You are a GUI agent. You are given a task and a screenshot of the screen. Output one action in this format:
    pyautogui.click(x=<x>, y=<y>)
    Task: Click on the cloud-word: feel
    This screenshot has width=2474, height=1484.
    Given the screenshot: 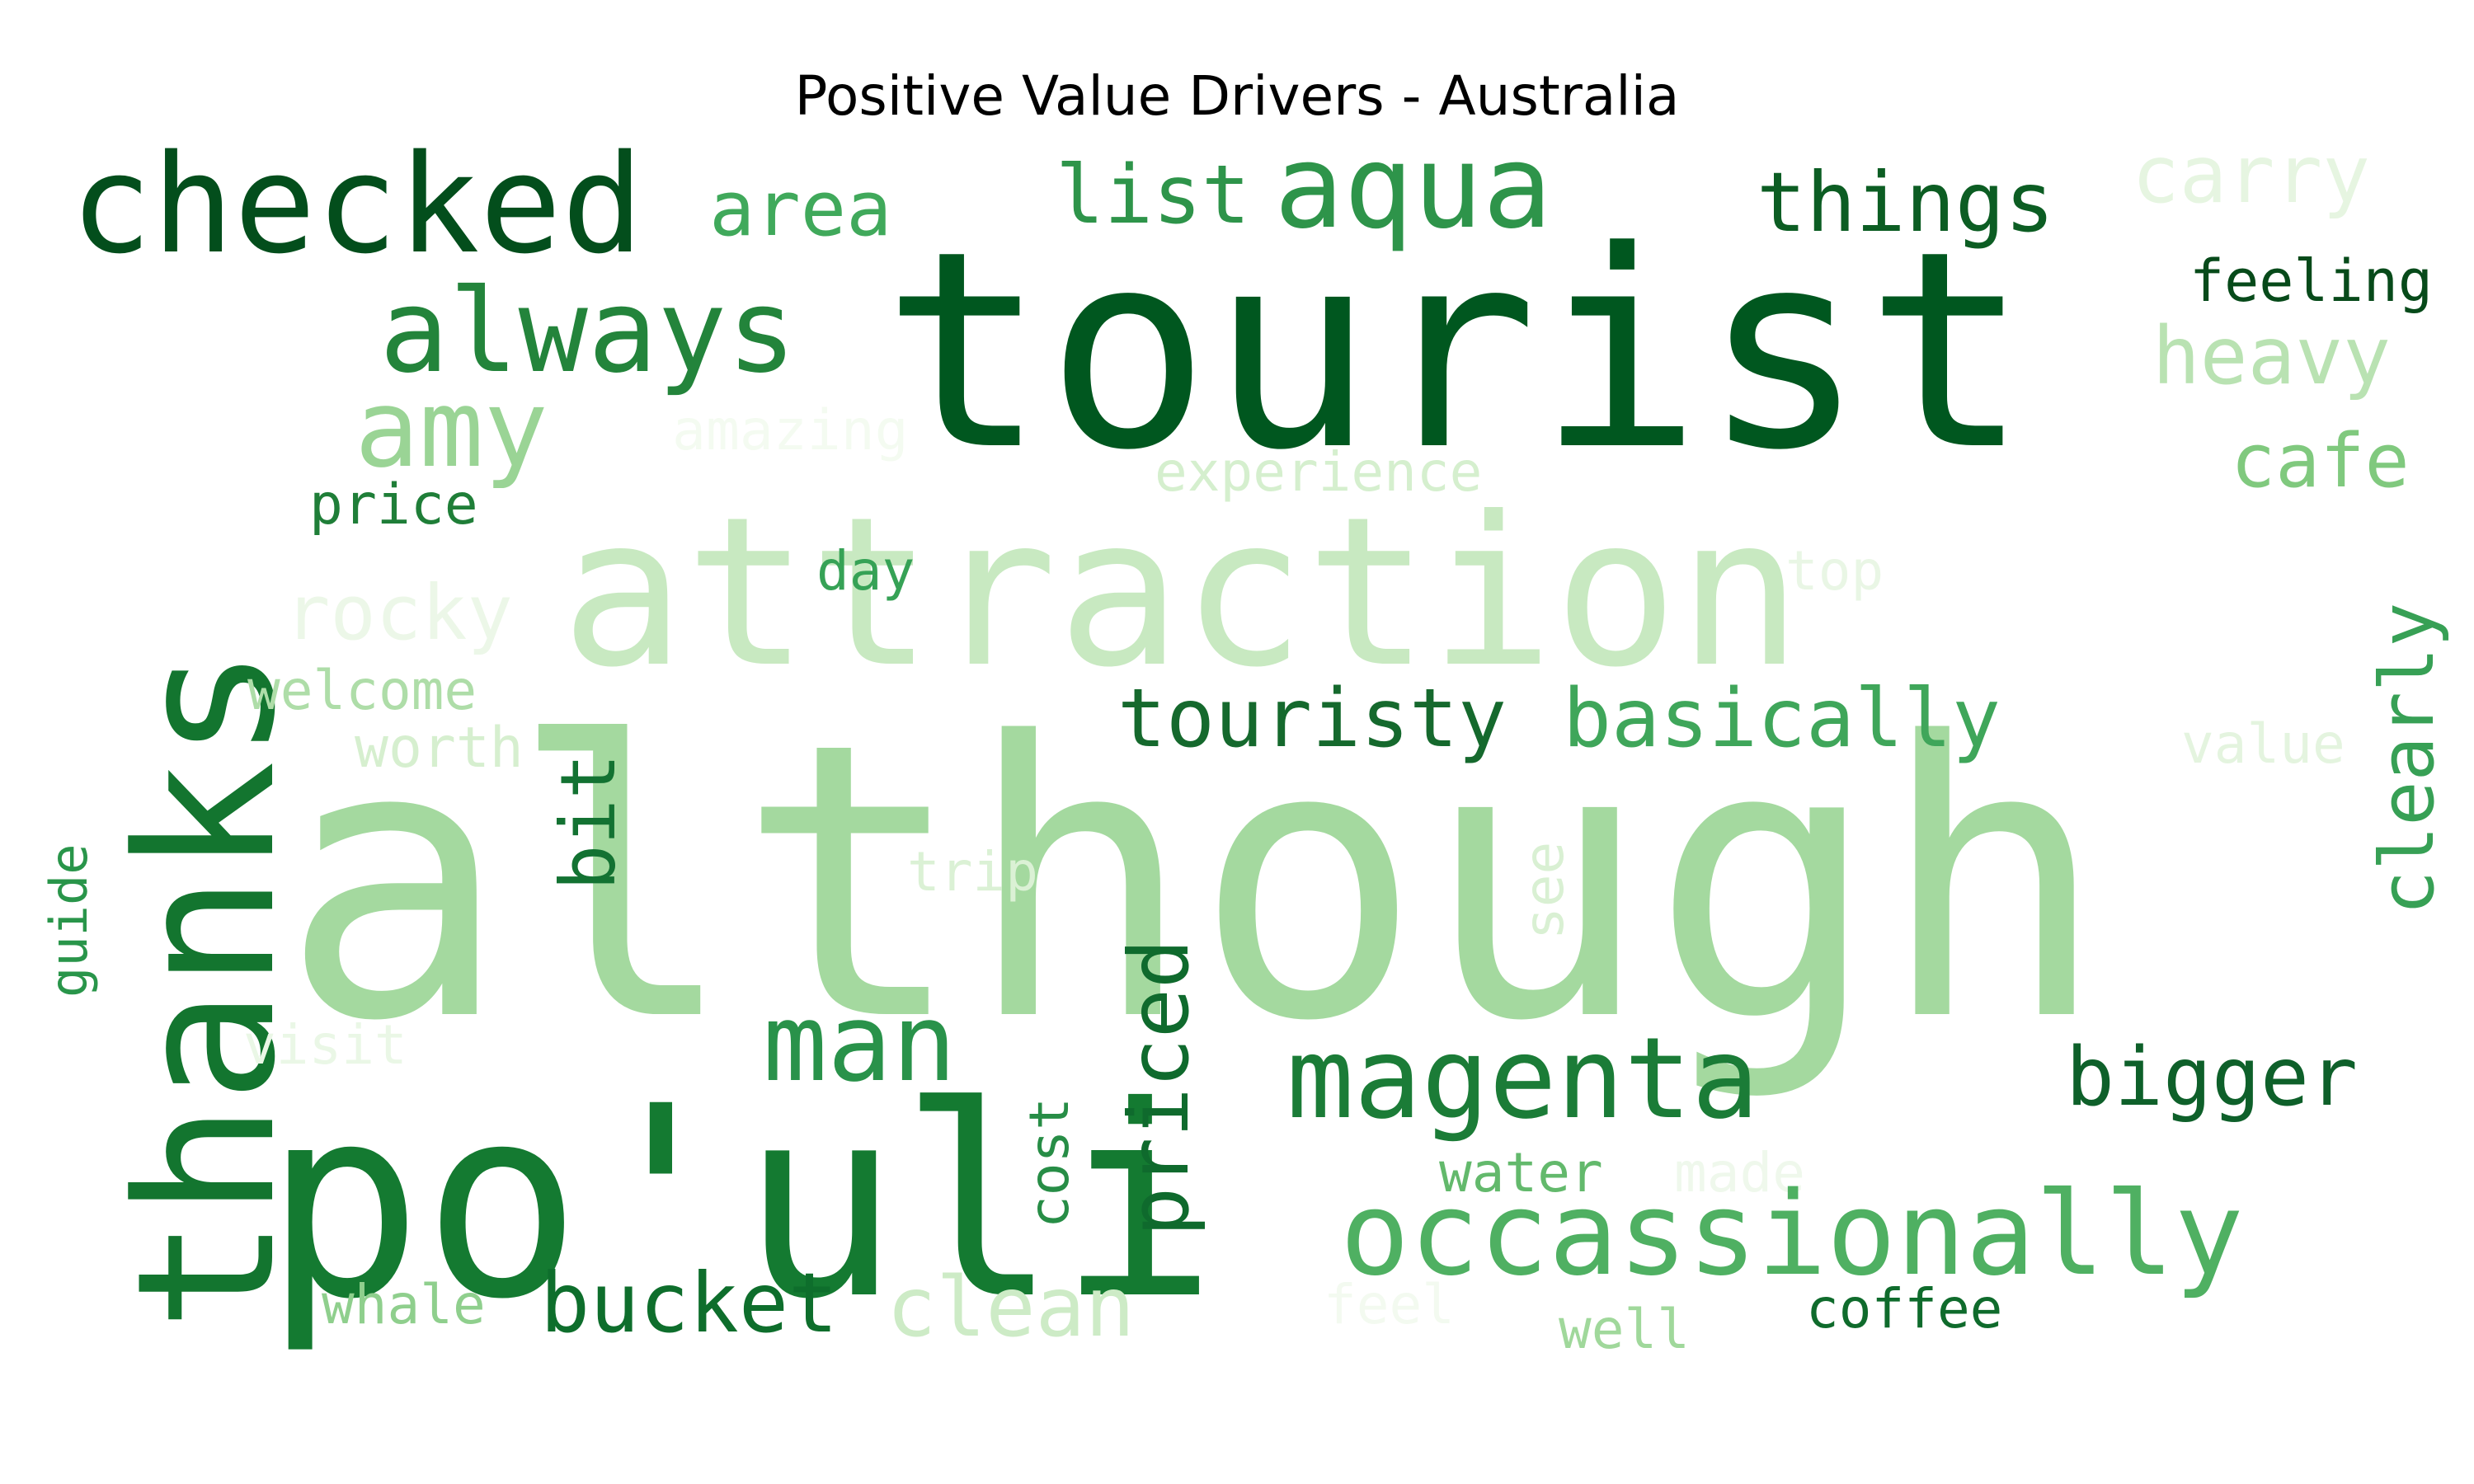 What is the action you would take?
    pyautogui.click(x=1389, y=1304)
    